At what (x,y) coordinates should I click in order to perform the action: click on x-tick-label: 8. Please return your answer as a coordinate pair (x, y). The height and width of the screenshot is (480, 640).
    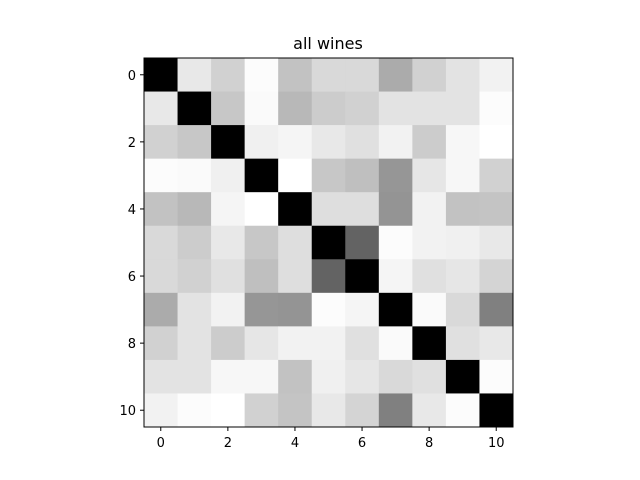
    Looking at the image, I should click on (429, 443).